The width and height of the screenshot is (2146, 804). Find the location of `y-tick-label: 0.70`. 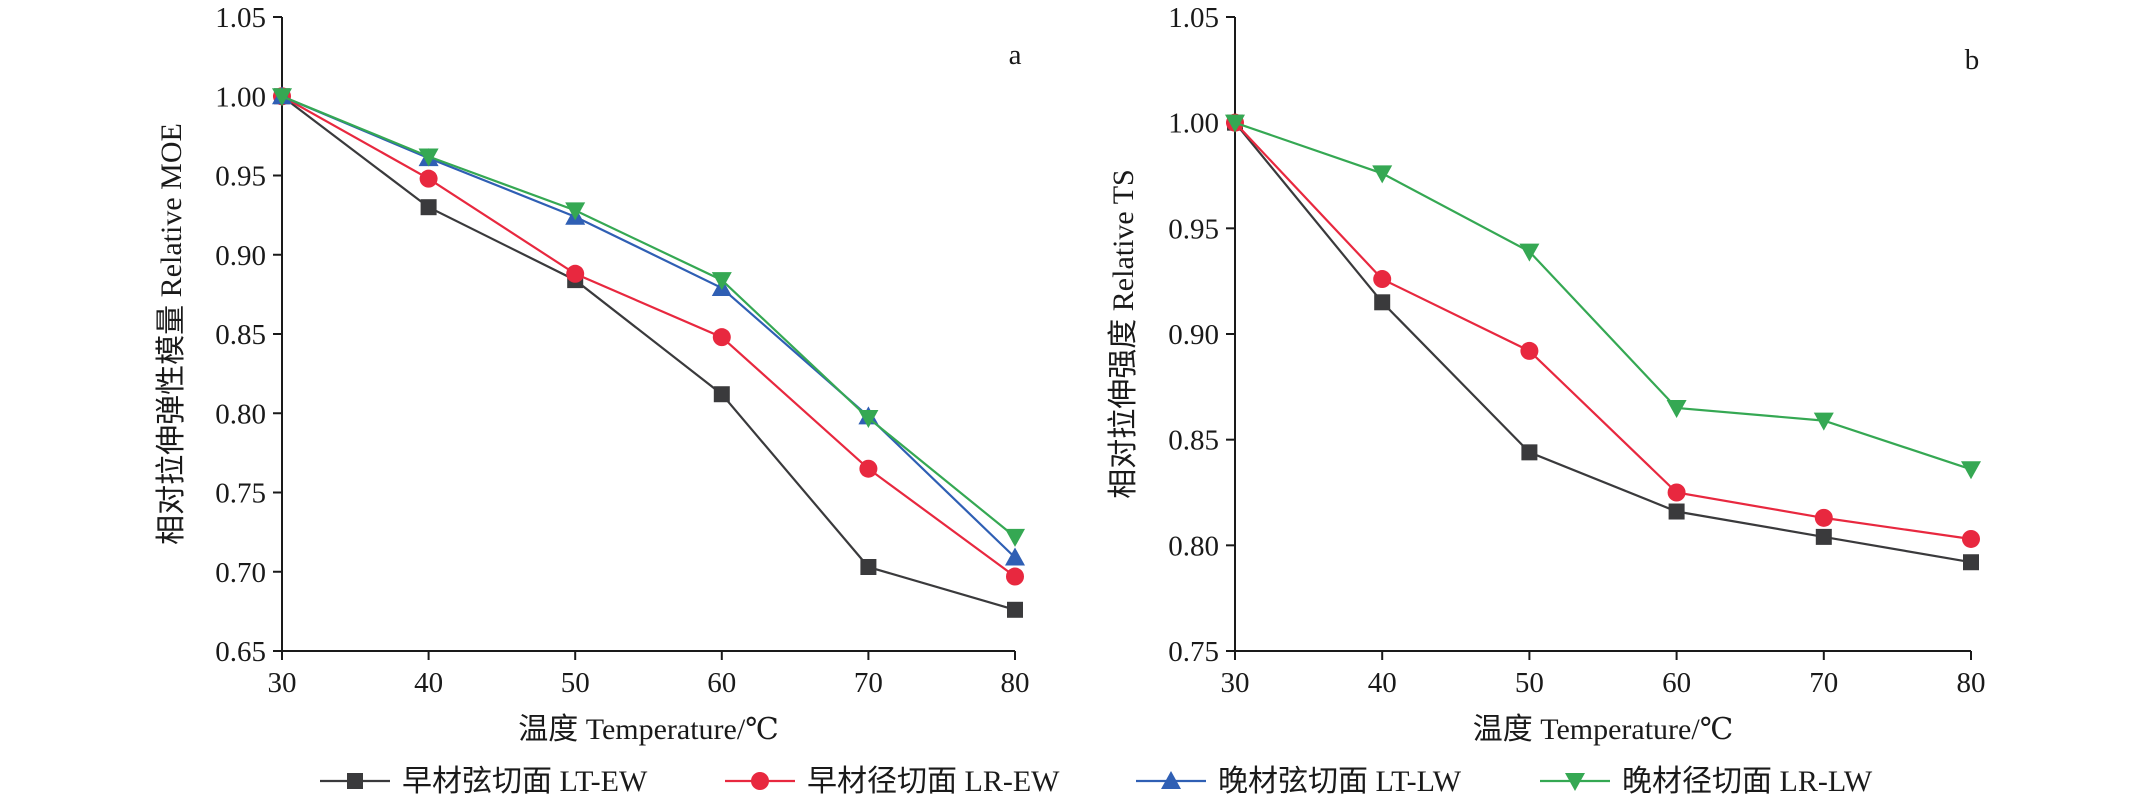

y-tick-label: 0.70 is located at coordinates (240, 573).